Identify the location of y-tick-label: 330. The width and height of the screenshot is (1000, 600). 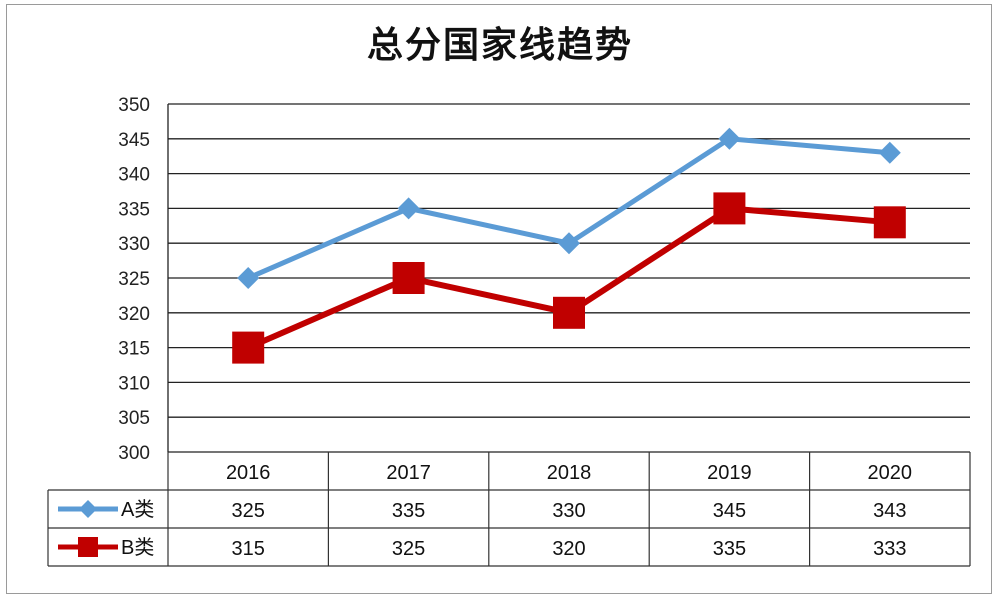
(134, 244).